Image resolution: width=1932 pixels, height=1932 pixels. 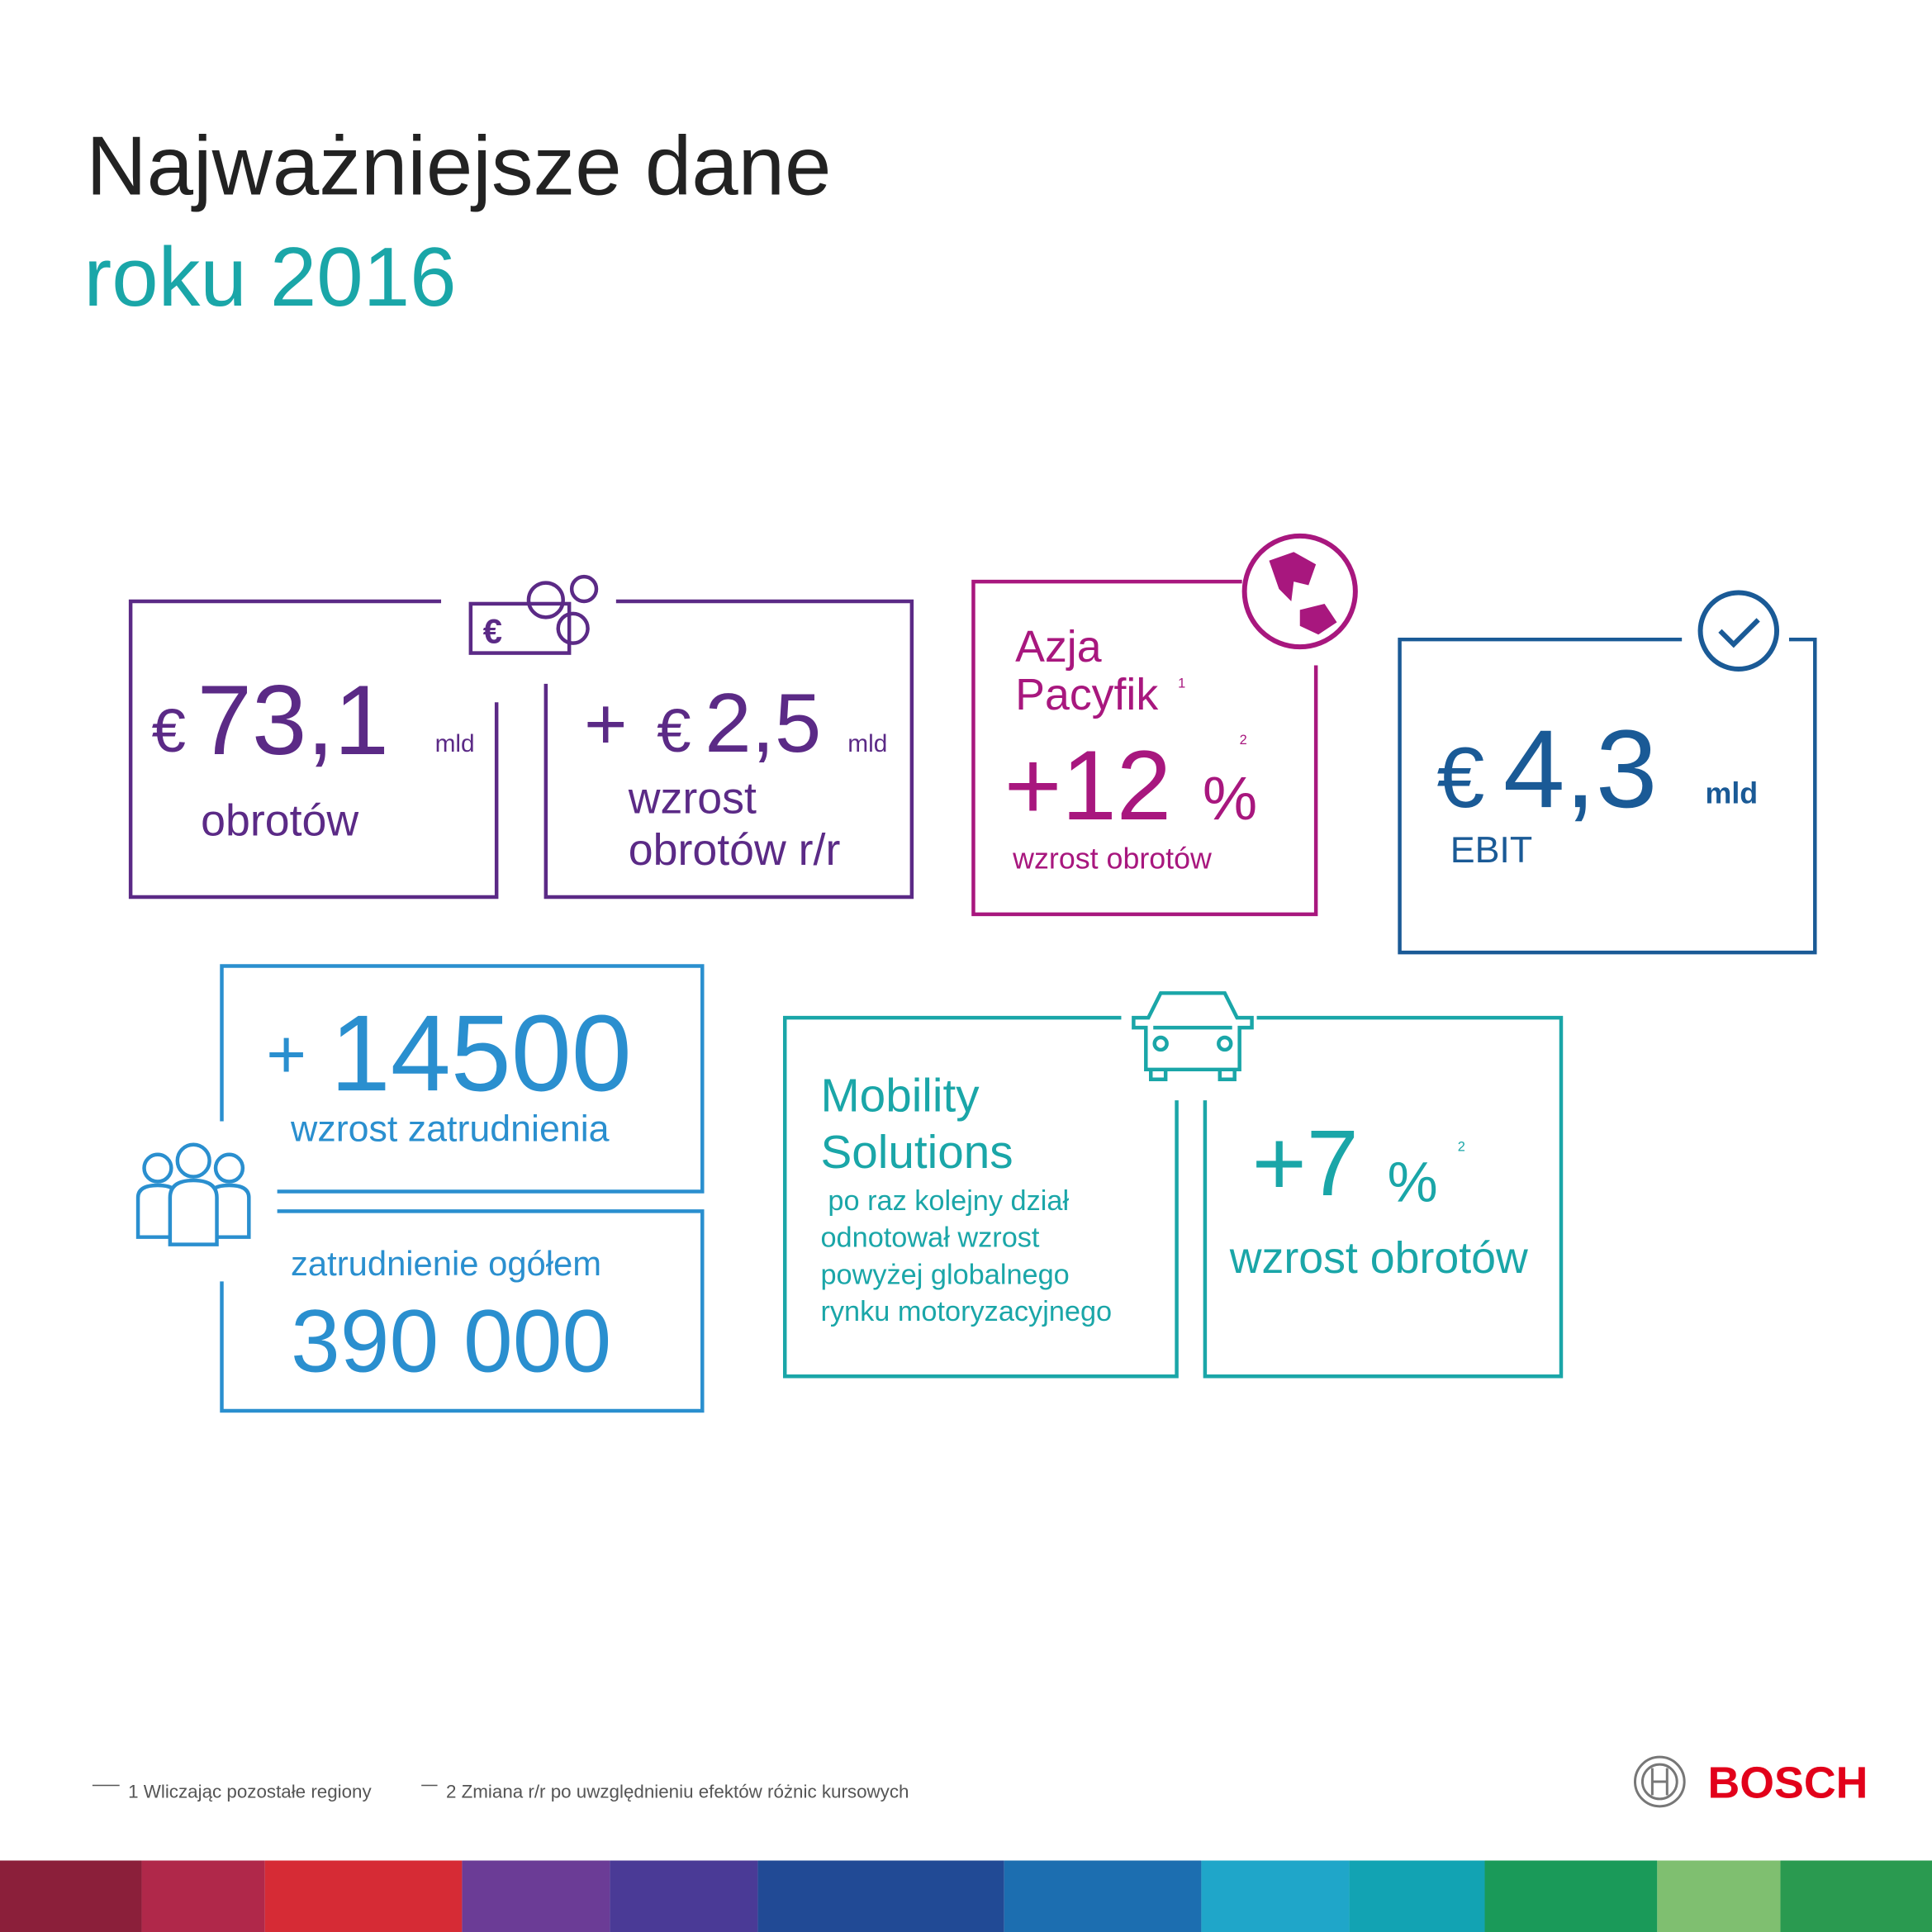 What do you see at coordinates (735, 850) in the screenshot?
I see `label: obrotów r/r` at bounding box center [735, 850].